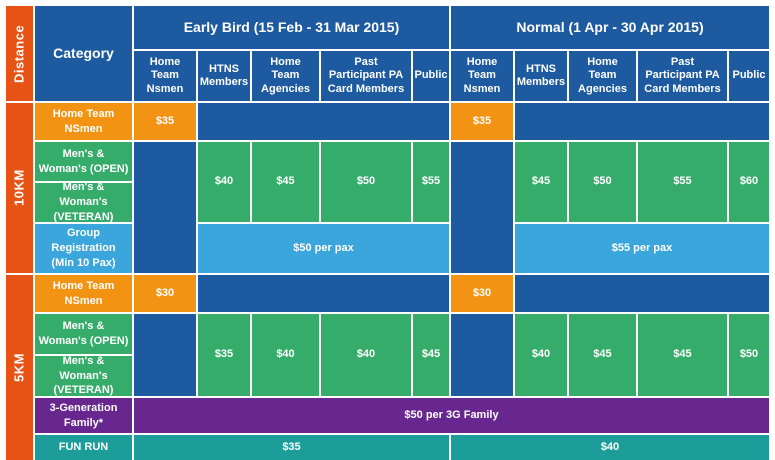 The image size is (775, 460). Describe the element at coordinates (285, 76) in the screenshot. I see `eb-col-agencies: Home Team Agencies` at that location.